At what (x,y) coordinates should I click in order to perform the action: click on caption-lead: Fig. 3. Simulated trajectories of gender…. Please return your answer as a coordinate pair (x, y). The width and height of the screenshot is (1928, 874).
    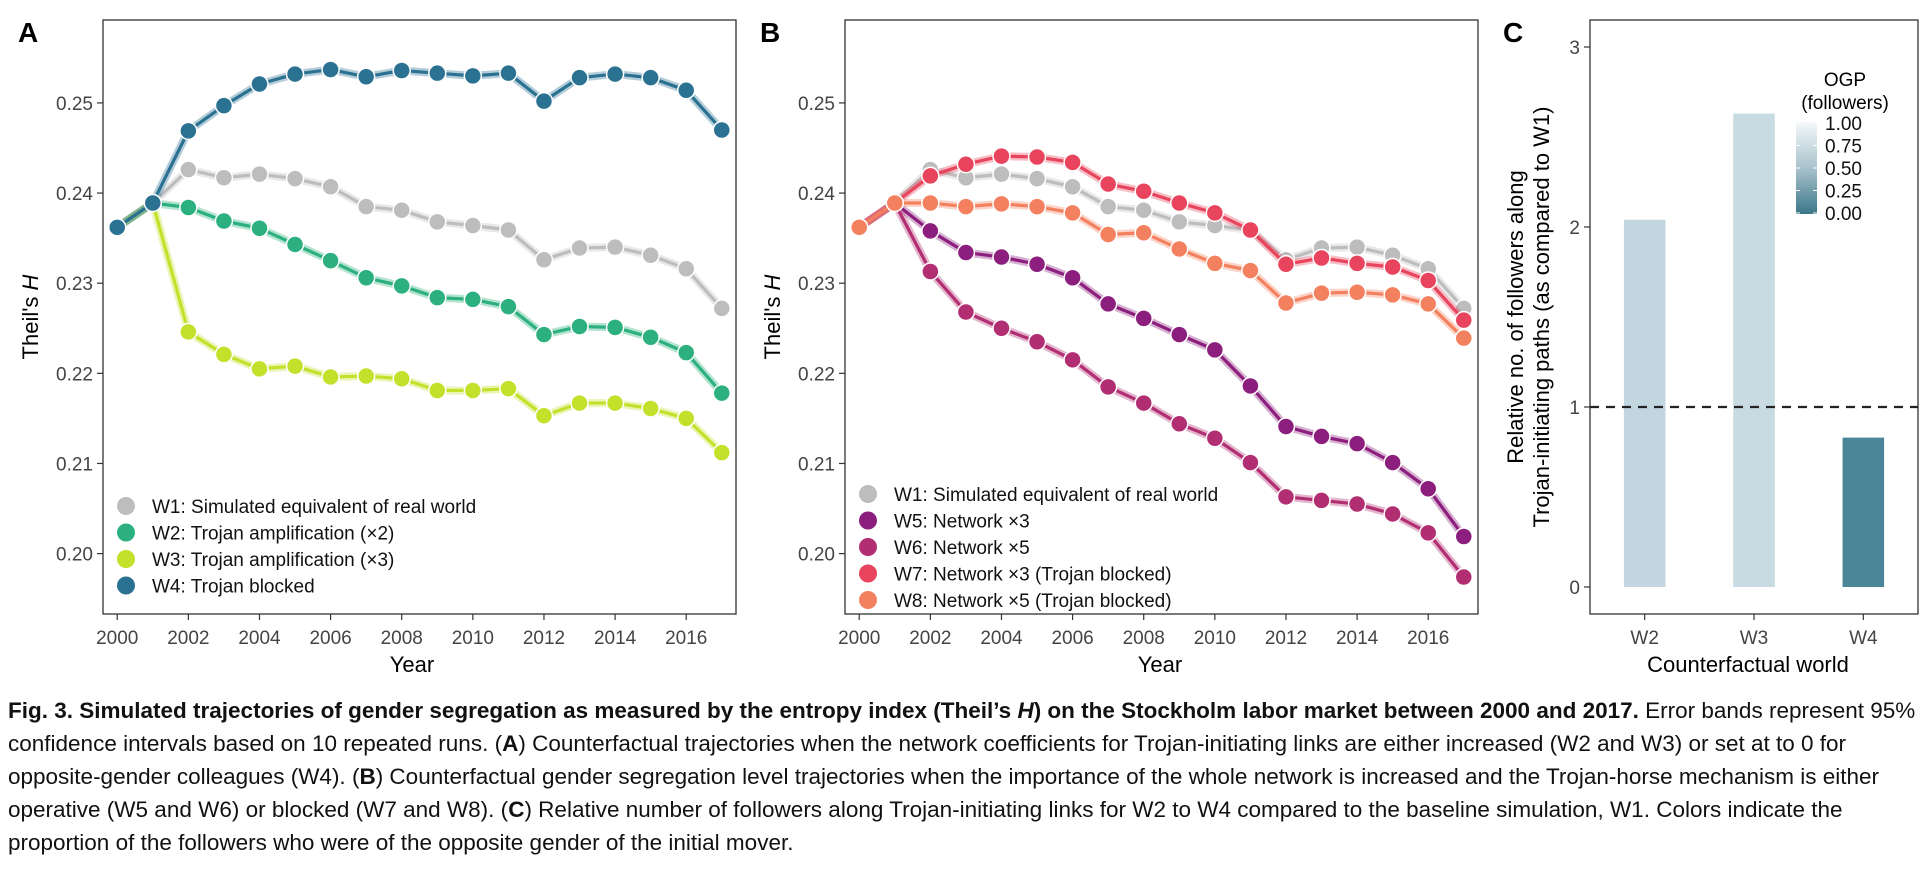
    Looking at the image, I should click on (823, 710).